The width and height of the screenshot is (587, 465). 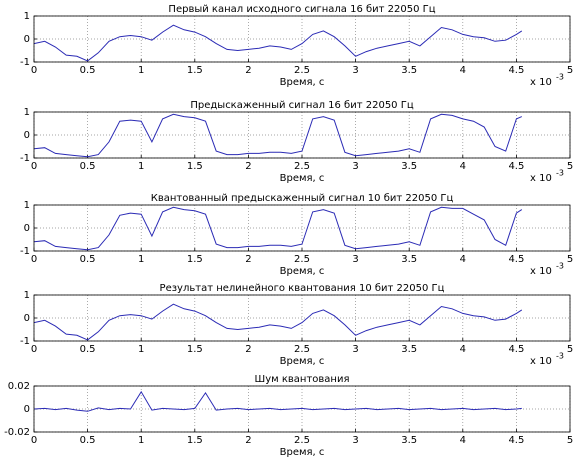 What do you see at coordinates (301, 105) in the screenshot?
I see `chart-title: Предыскаженный сигнал 16 бит 22050 Гц` at bounding box center [301, 105].